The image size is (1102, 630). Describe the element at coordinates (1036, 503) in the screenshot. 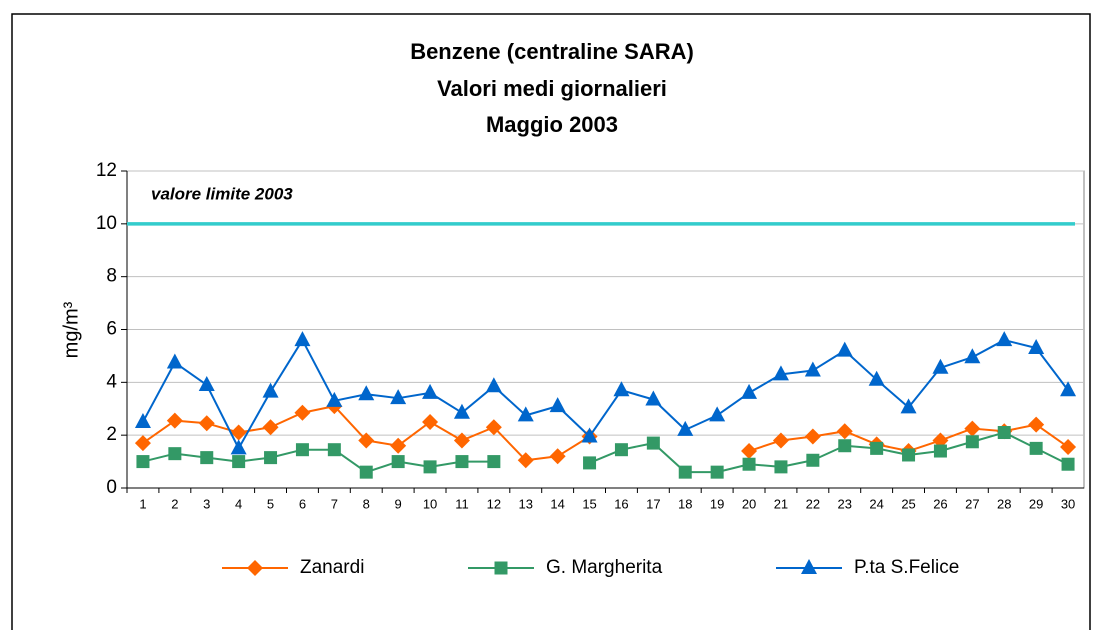

I see `x-tick-label: 29` at that location.